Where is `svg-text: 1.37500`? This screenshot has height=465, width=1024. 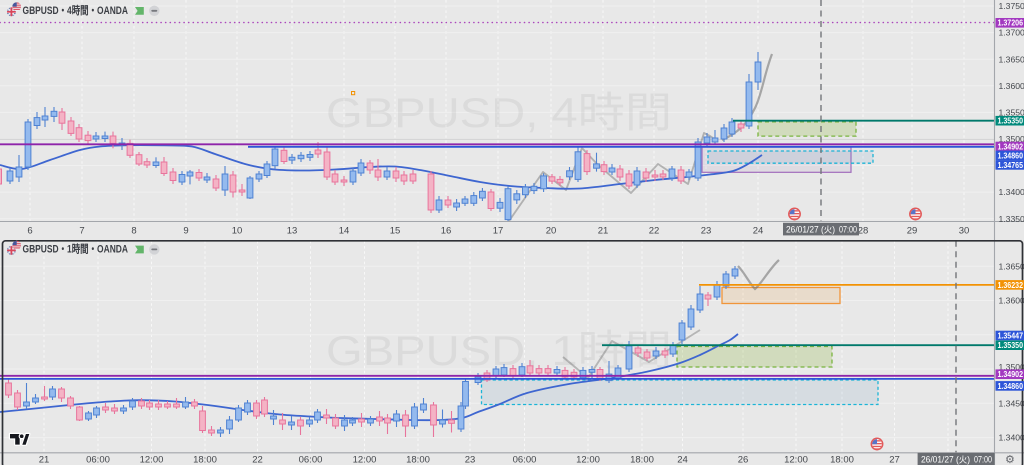 svg-text: 1.37500 is located at coordinates (1011, 6).